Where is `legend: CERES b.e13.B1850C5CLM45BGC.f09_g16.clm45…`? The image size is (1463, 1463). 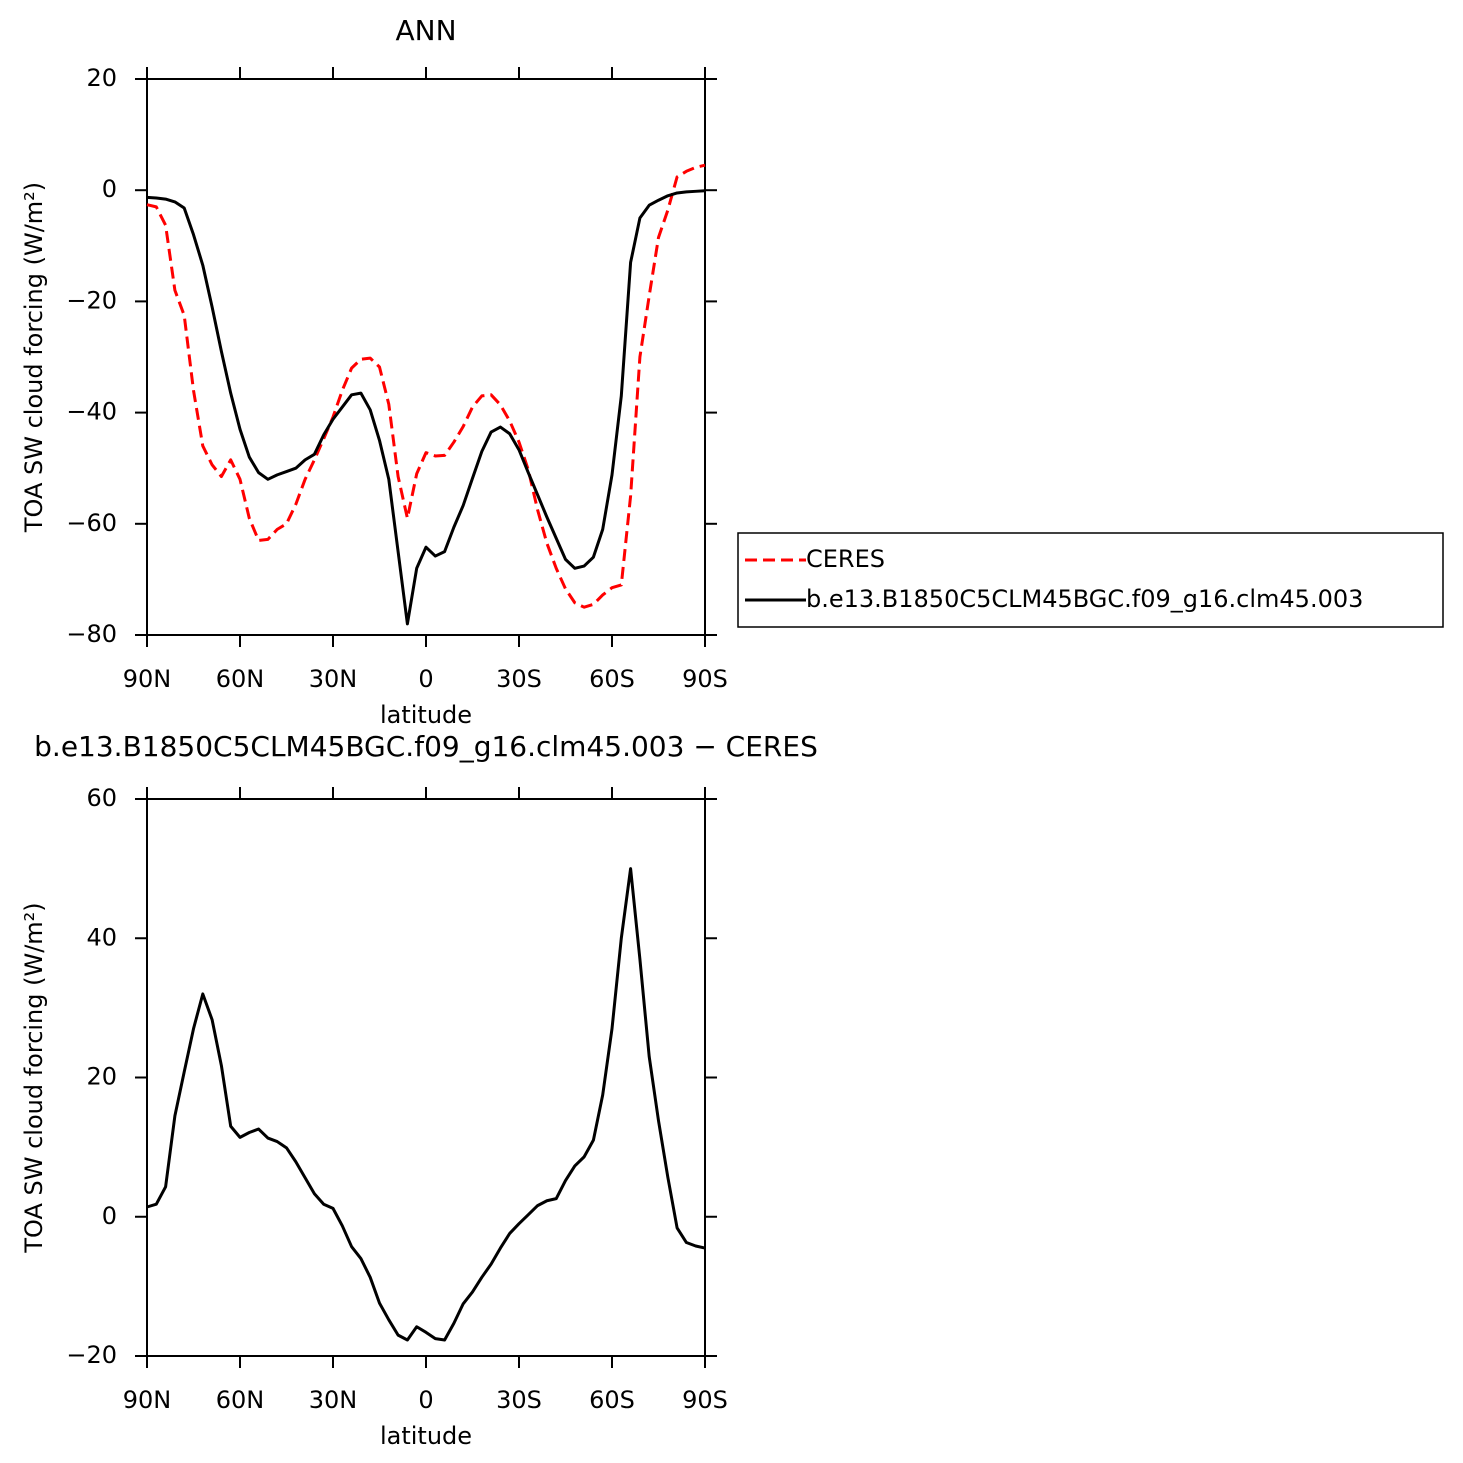 legend: CERES b.e13.B1850C5CLM45BGC.f09_g16.clm45… is located at coordinates (1090, 580).